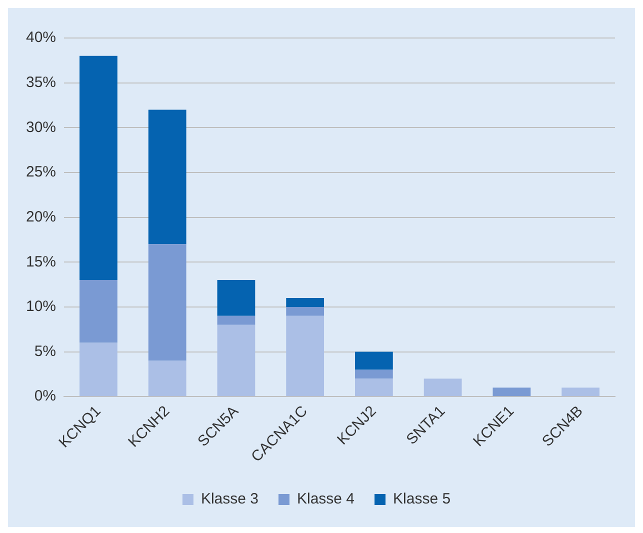  I want to click on y-tick-label: 15%, so click(41, 261).